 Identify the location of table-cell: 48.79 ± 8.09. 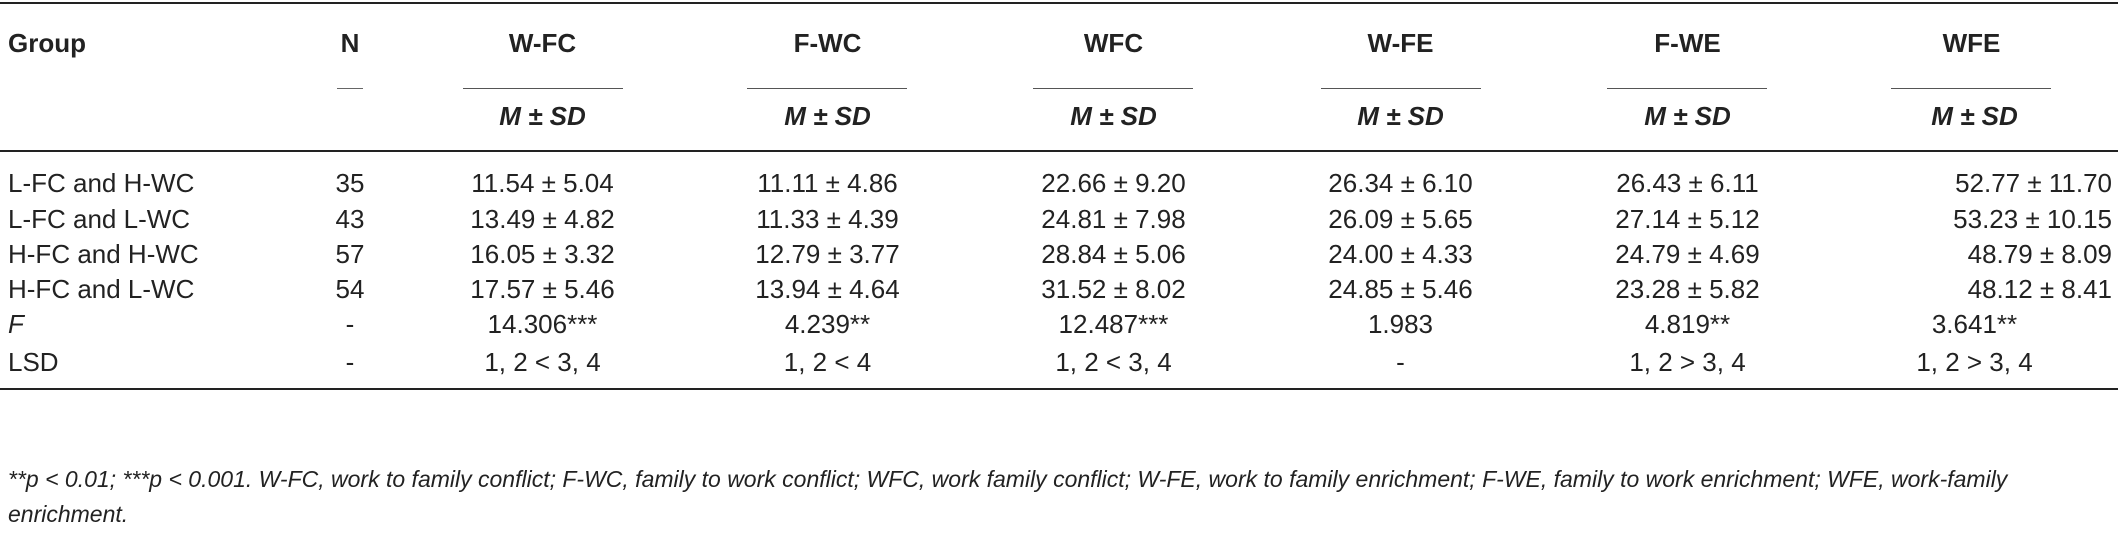
(2039, 254).